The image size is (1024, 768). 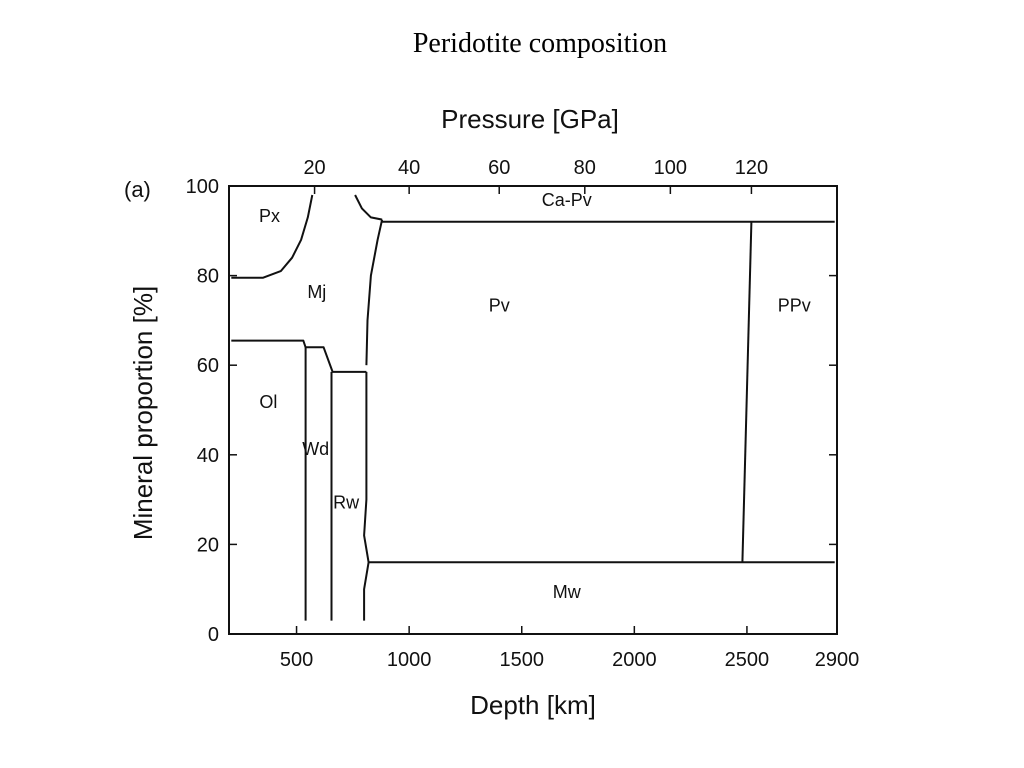 What do you see at coordinates (499, 305) in the screenshot?
I see `region-label-pv: Pv` at bounding box center [499, 305].